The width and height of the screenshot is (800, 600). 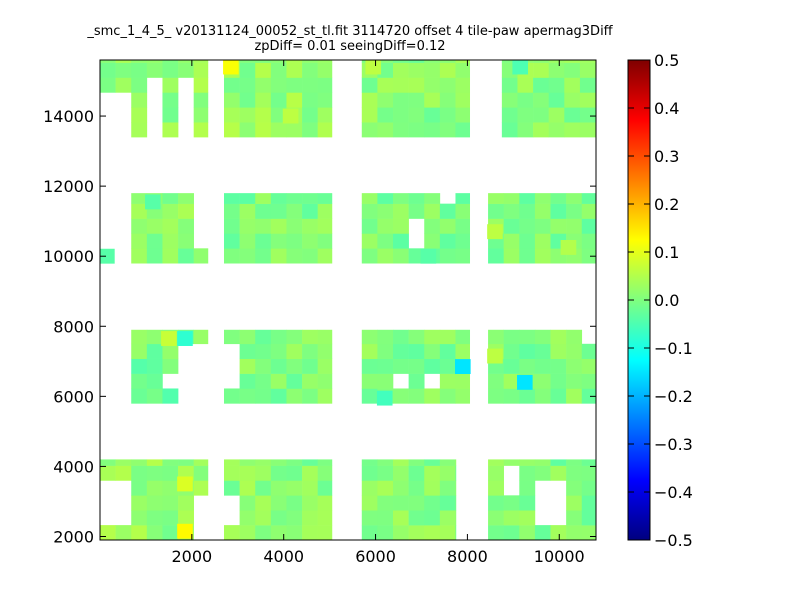 What do you see at coordinates (666, 60) in the screenshot?
I see `colorbar-tick-label: 0.5` at bounding box center [666, 60].